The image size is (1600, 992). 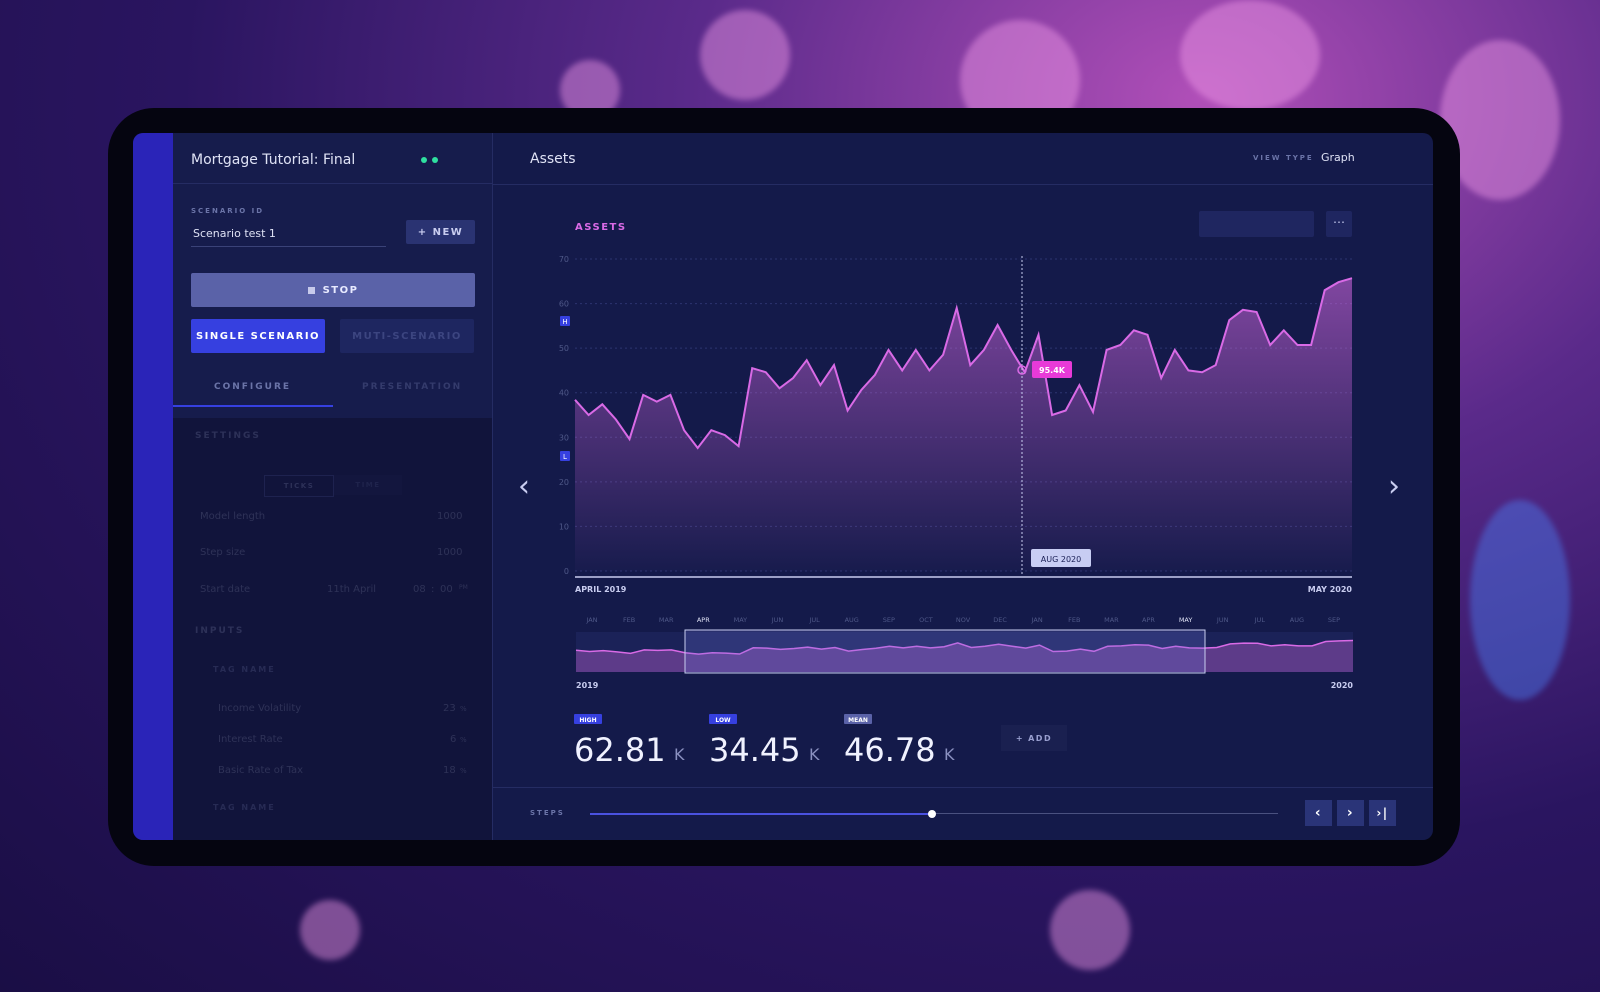 What do you see at coordinates (964, 647) in the screenshot?
I see `navigator-line` at bounding box center [964, 647].